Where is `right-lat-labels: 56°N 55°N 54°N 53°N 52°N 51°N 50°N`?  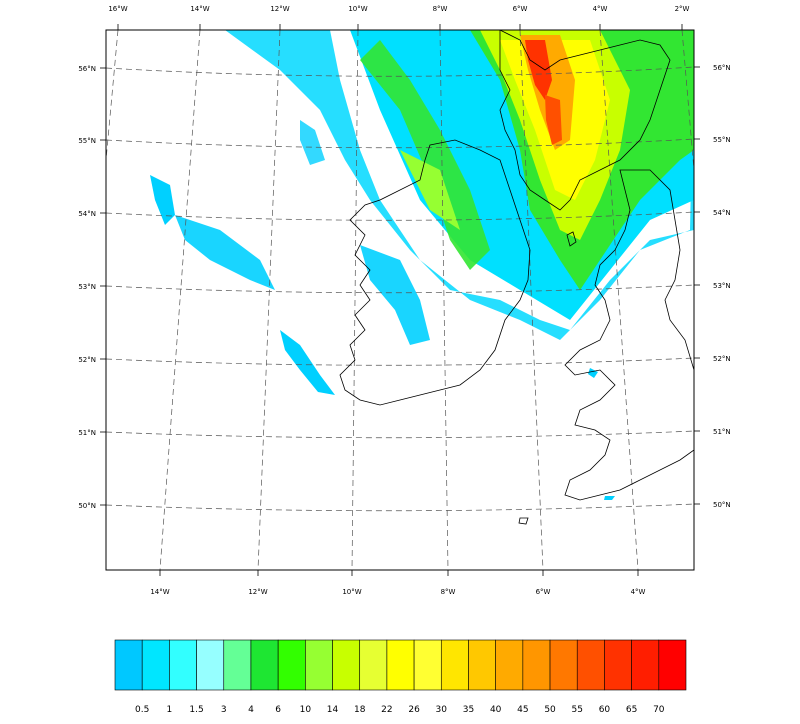 right-lat-labels: 56°N 55°N 54°N 53°N 52°N 51°N 50°N is located at coordinates (722, 286).